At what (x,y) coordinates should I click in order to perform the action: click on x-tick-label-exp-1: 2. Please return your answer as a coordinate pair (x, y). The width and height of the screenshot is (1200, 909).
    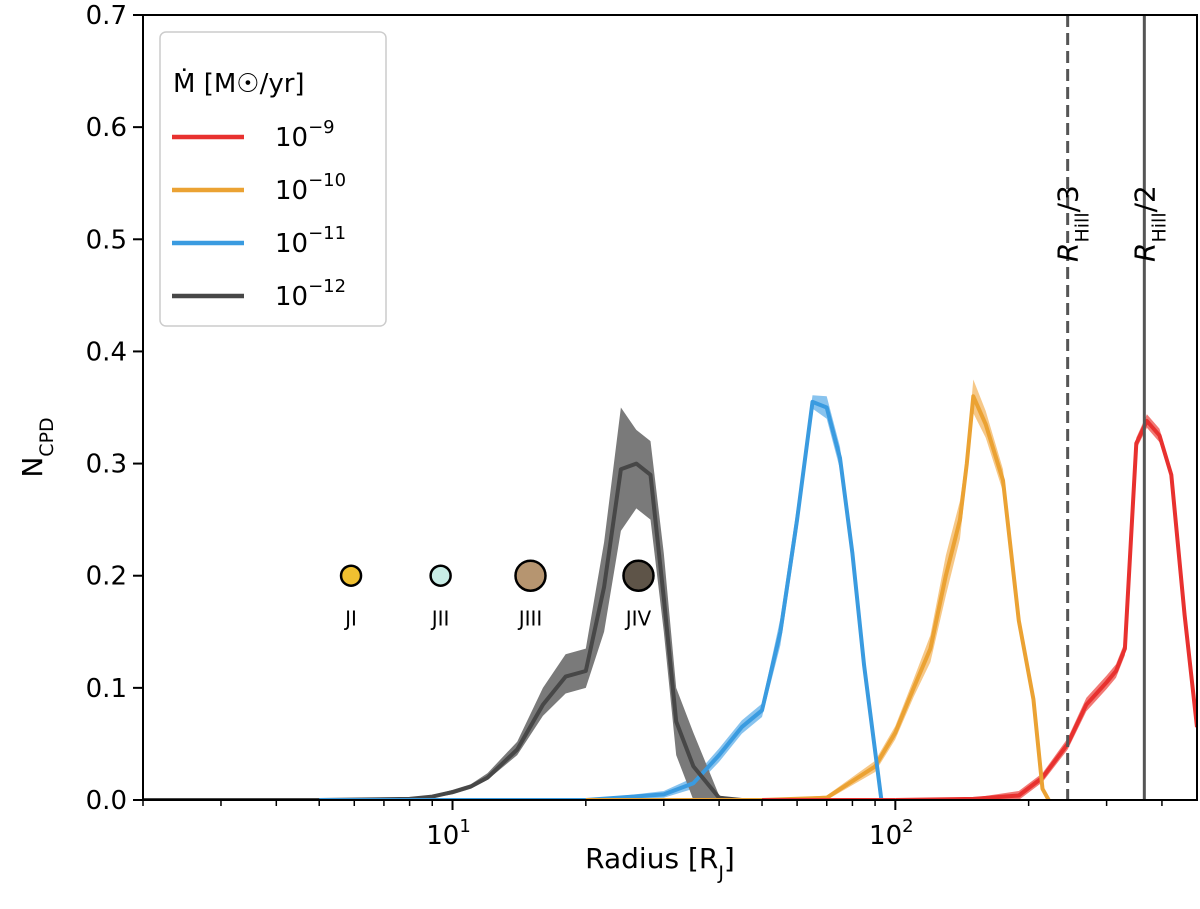
    Looking at the image, I should click on (907, 826).